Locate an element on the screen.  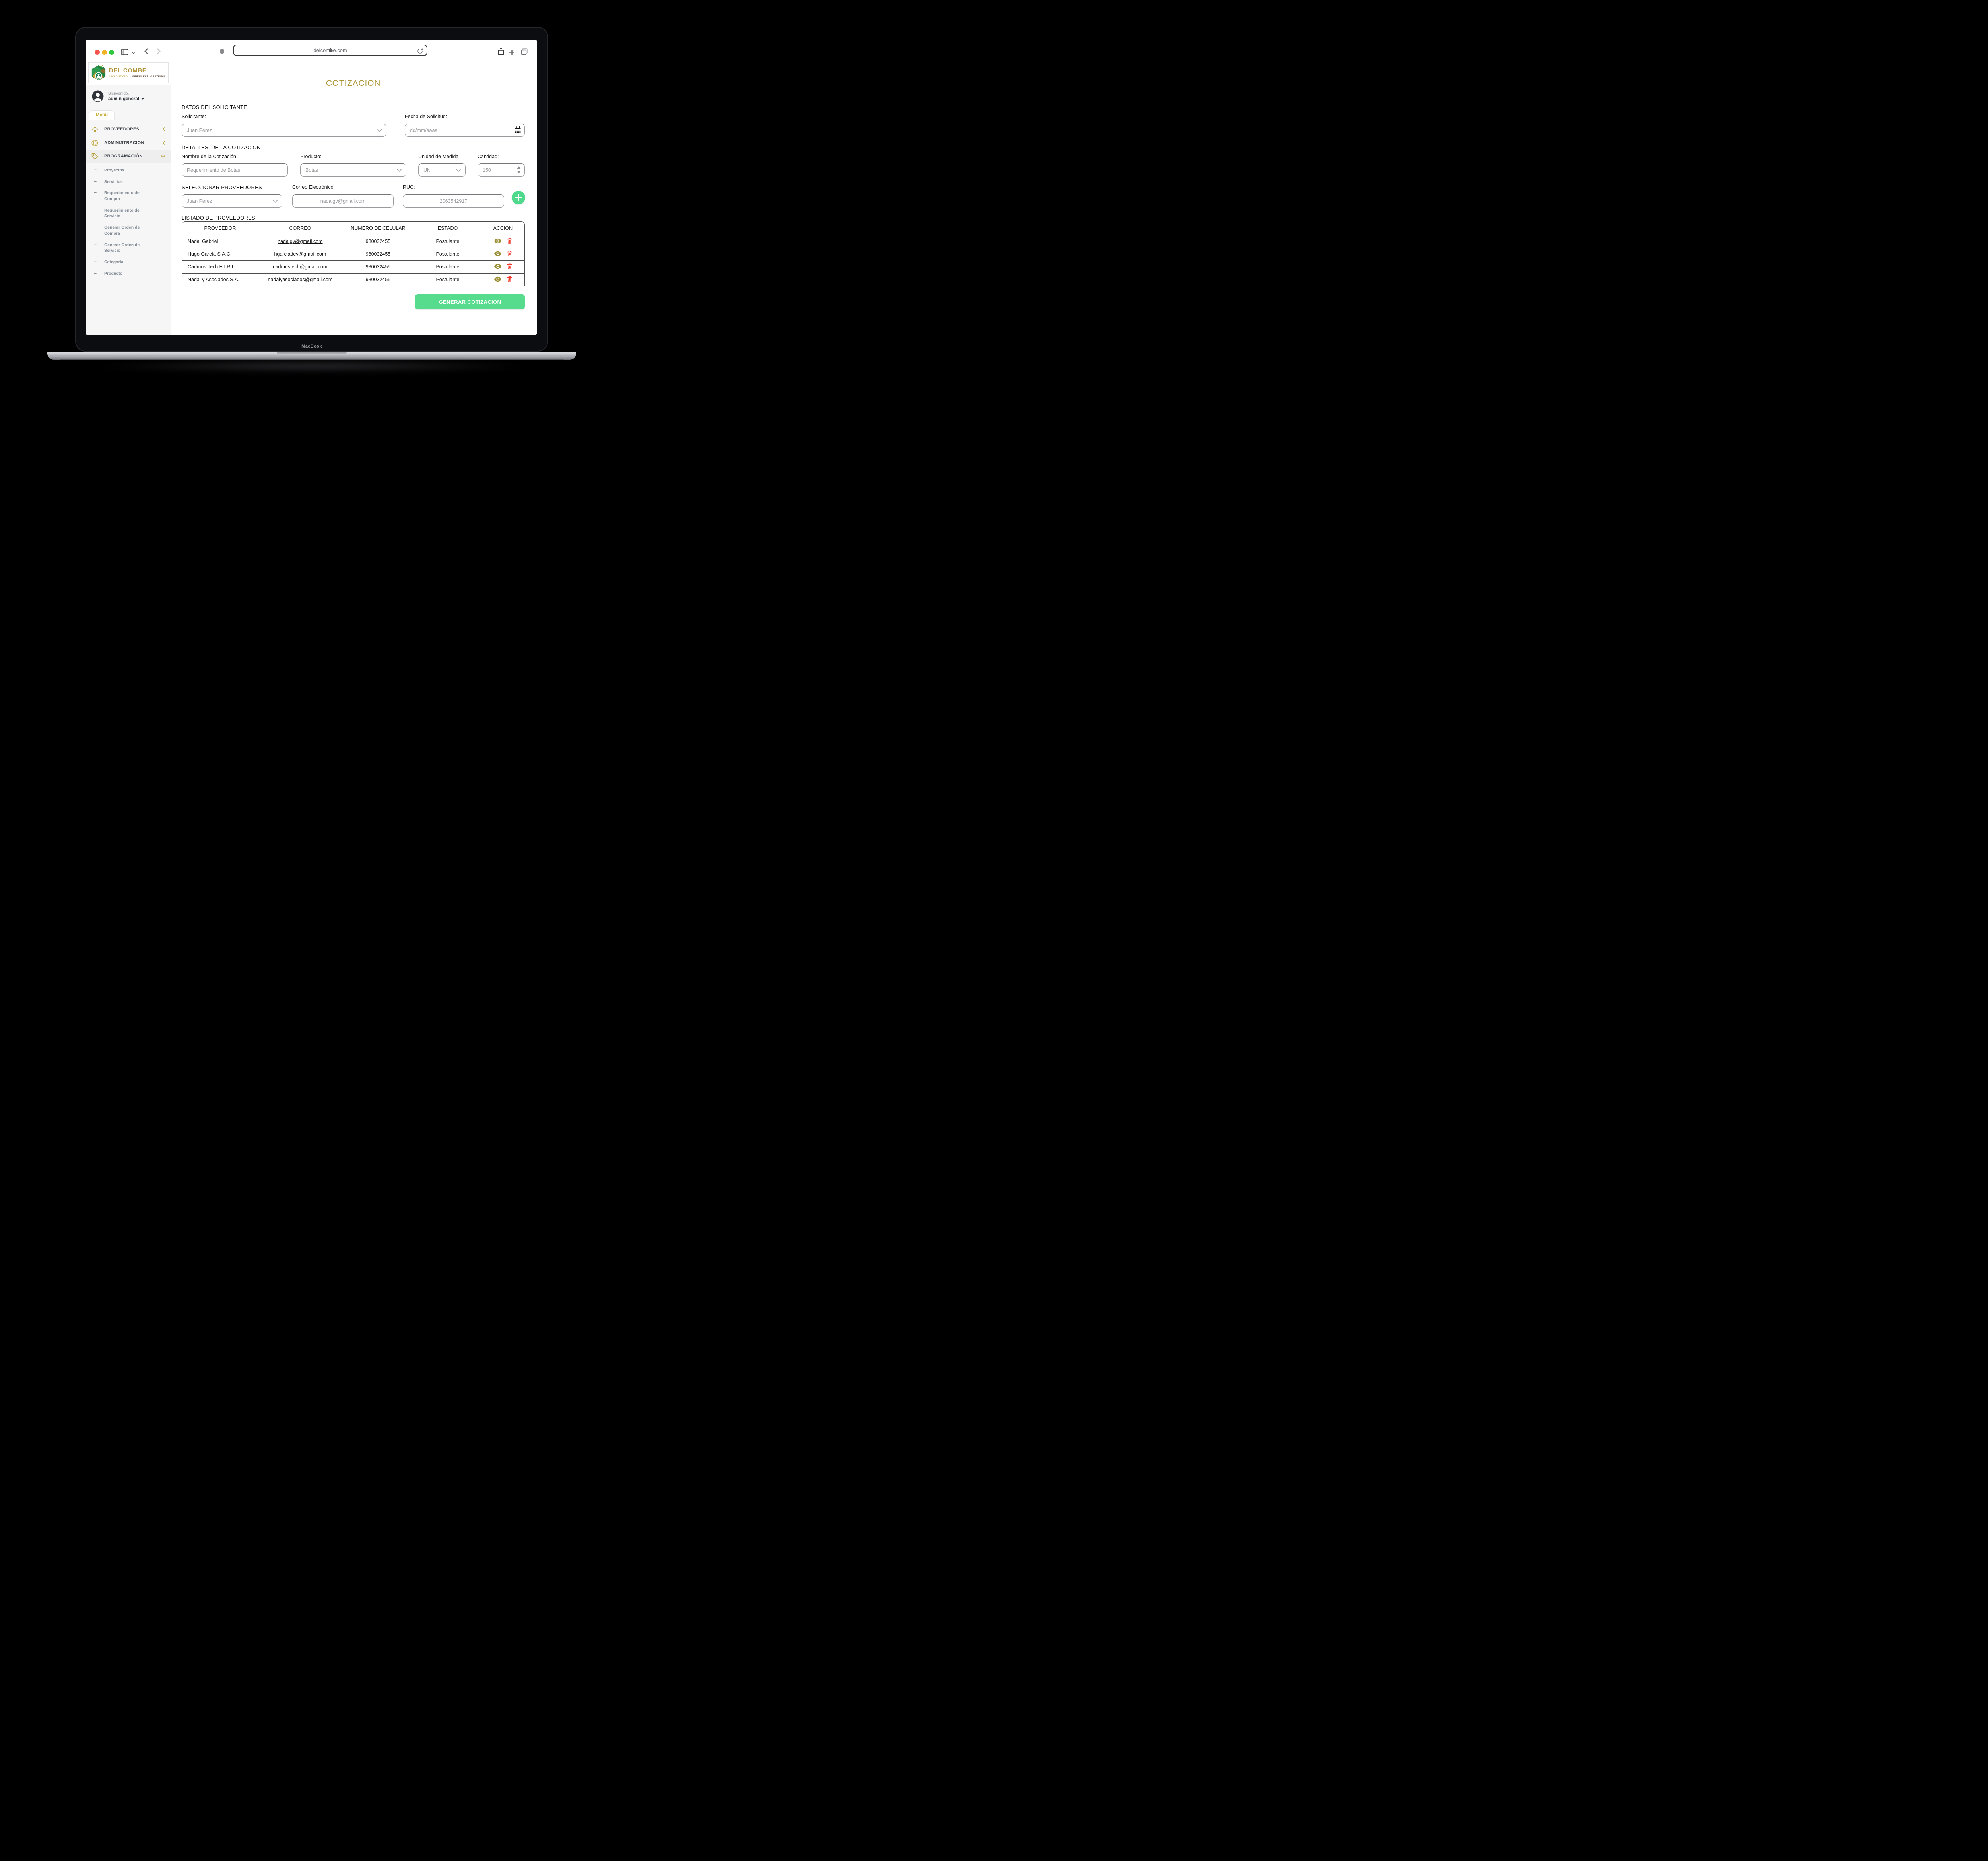
logo-title: DEL COMBE is located at coordinates (128, 70).